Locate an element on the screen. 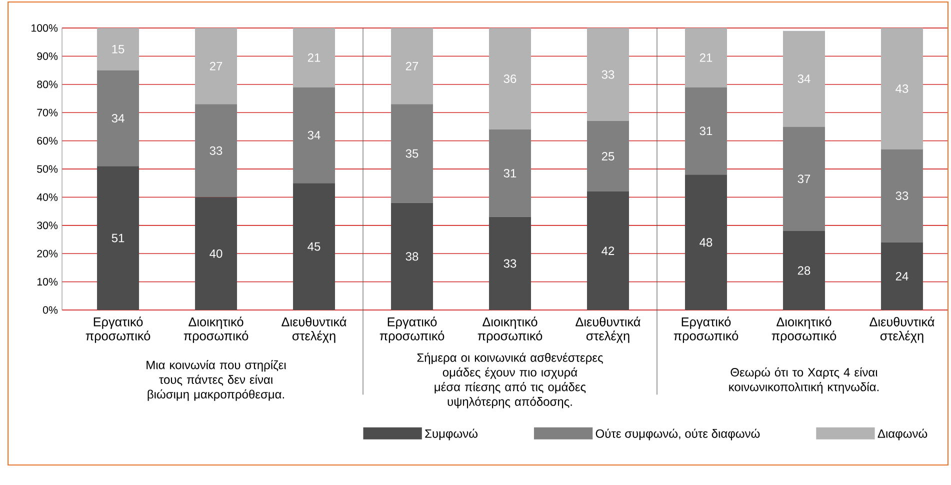 This screenshot has height=485, width=951. data-label: 15 is located at coordinates (118, 49).